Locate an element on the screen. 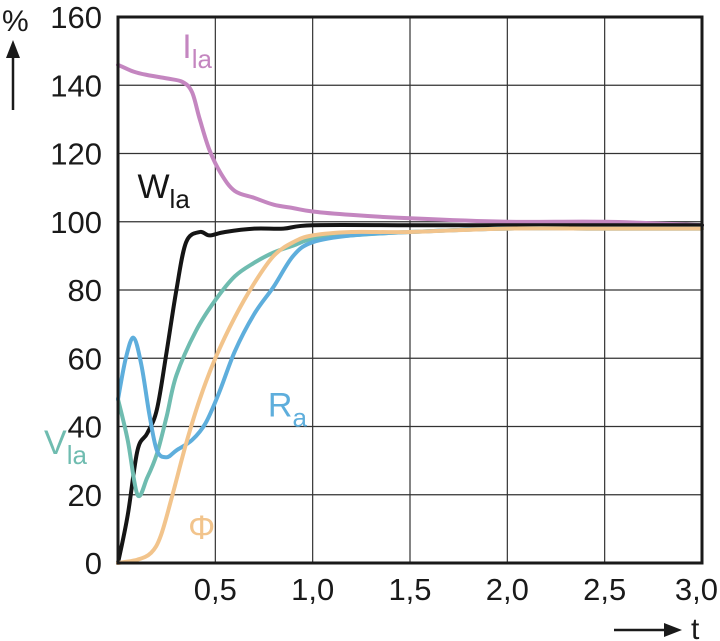 This screenshot has height=641, width=720. x-axis-arrow-icon is located at coordinates (648, 630).